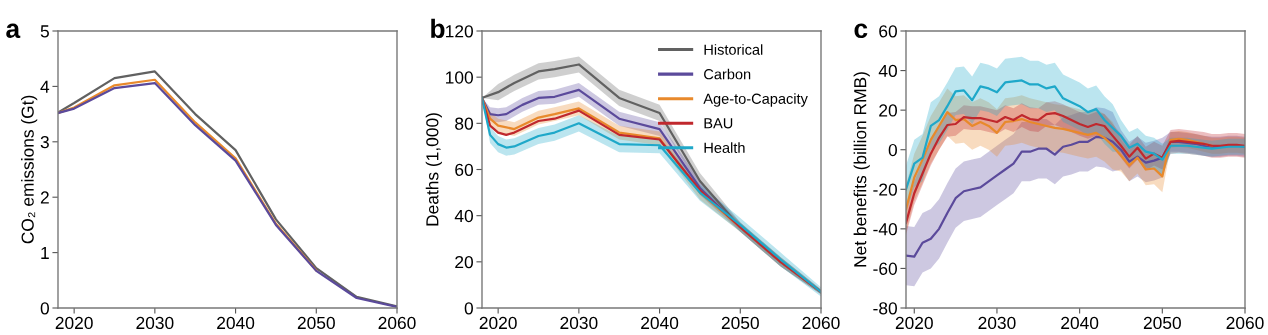 This screenshot has width=1268, height=335. What do you see at coordinates (724, 147) in the screenshot?
I see `legend-label: Health` at bounding box center [724, 147].